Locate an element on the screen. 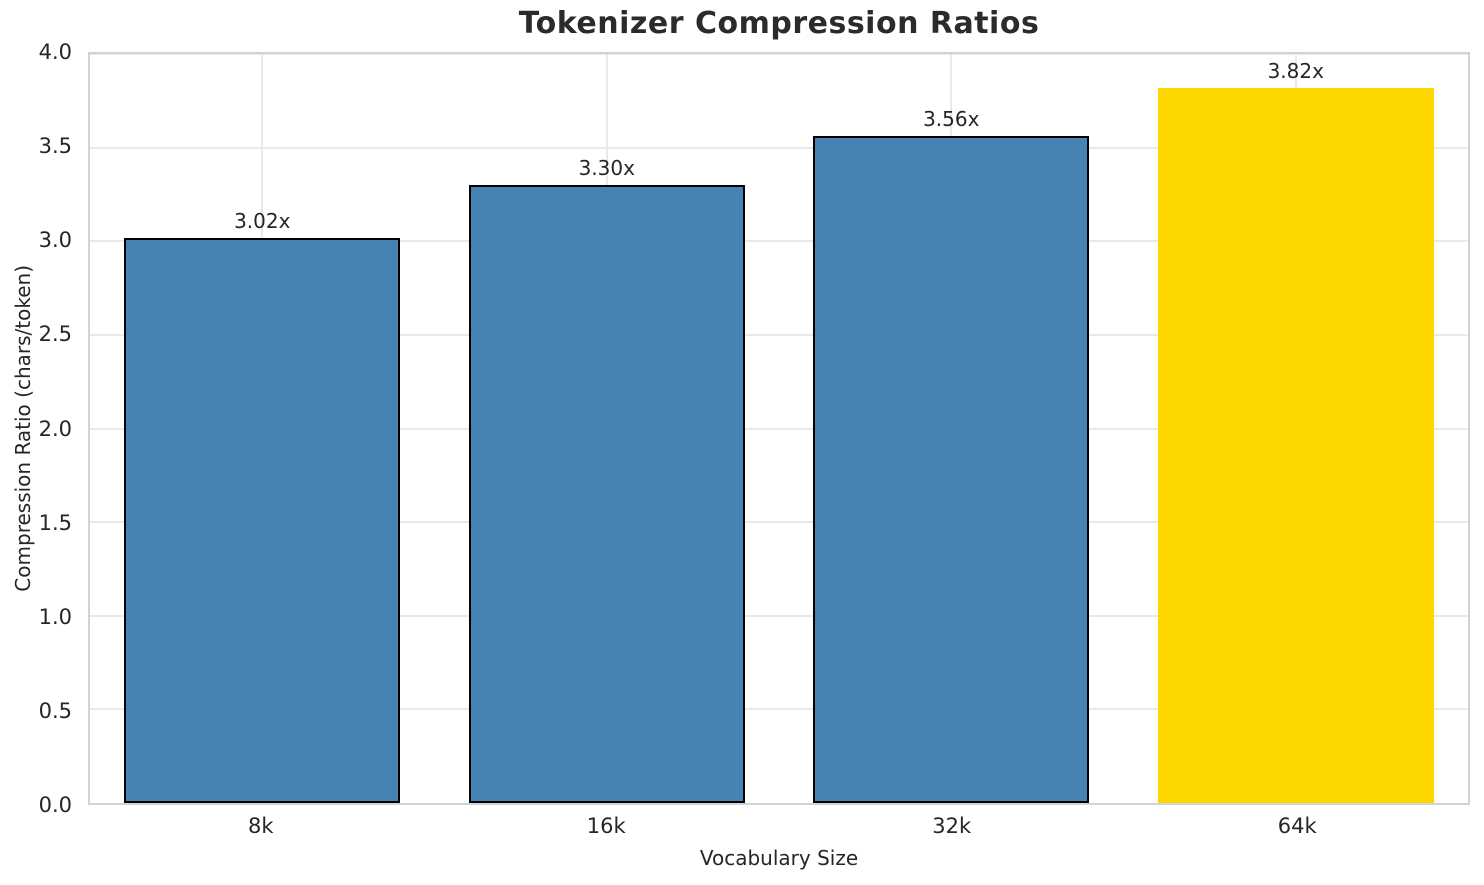 The width and height of the screenshot is (1484, 885). y-tick-label: 3.5 is located at coordinates (55, 146).